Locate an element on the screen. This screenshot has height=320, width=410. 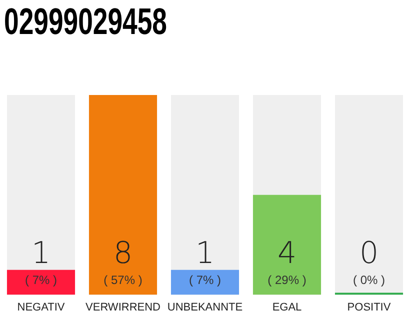
x-tick-label: NEGATIV is located at coordinates (41, 307).